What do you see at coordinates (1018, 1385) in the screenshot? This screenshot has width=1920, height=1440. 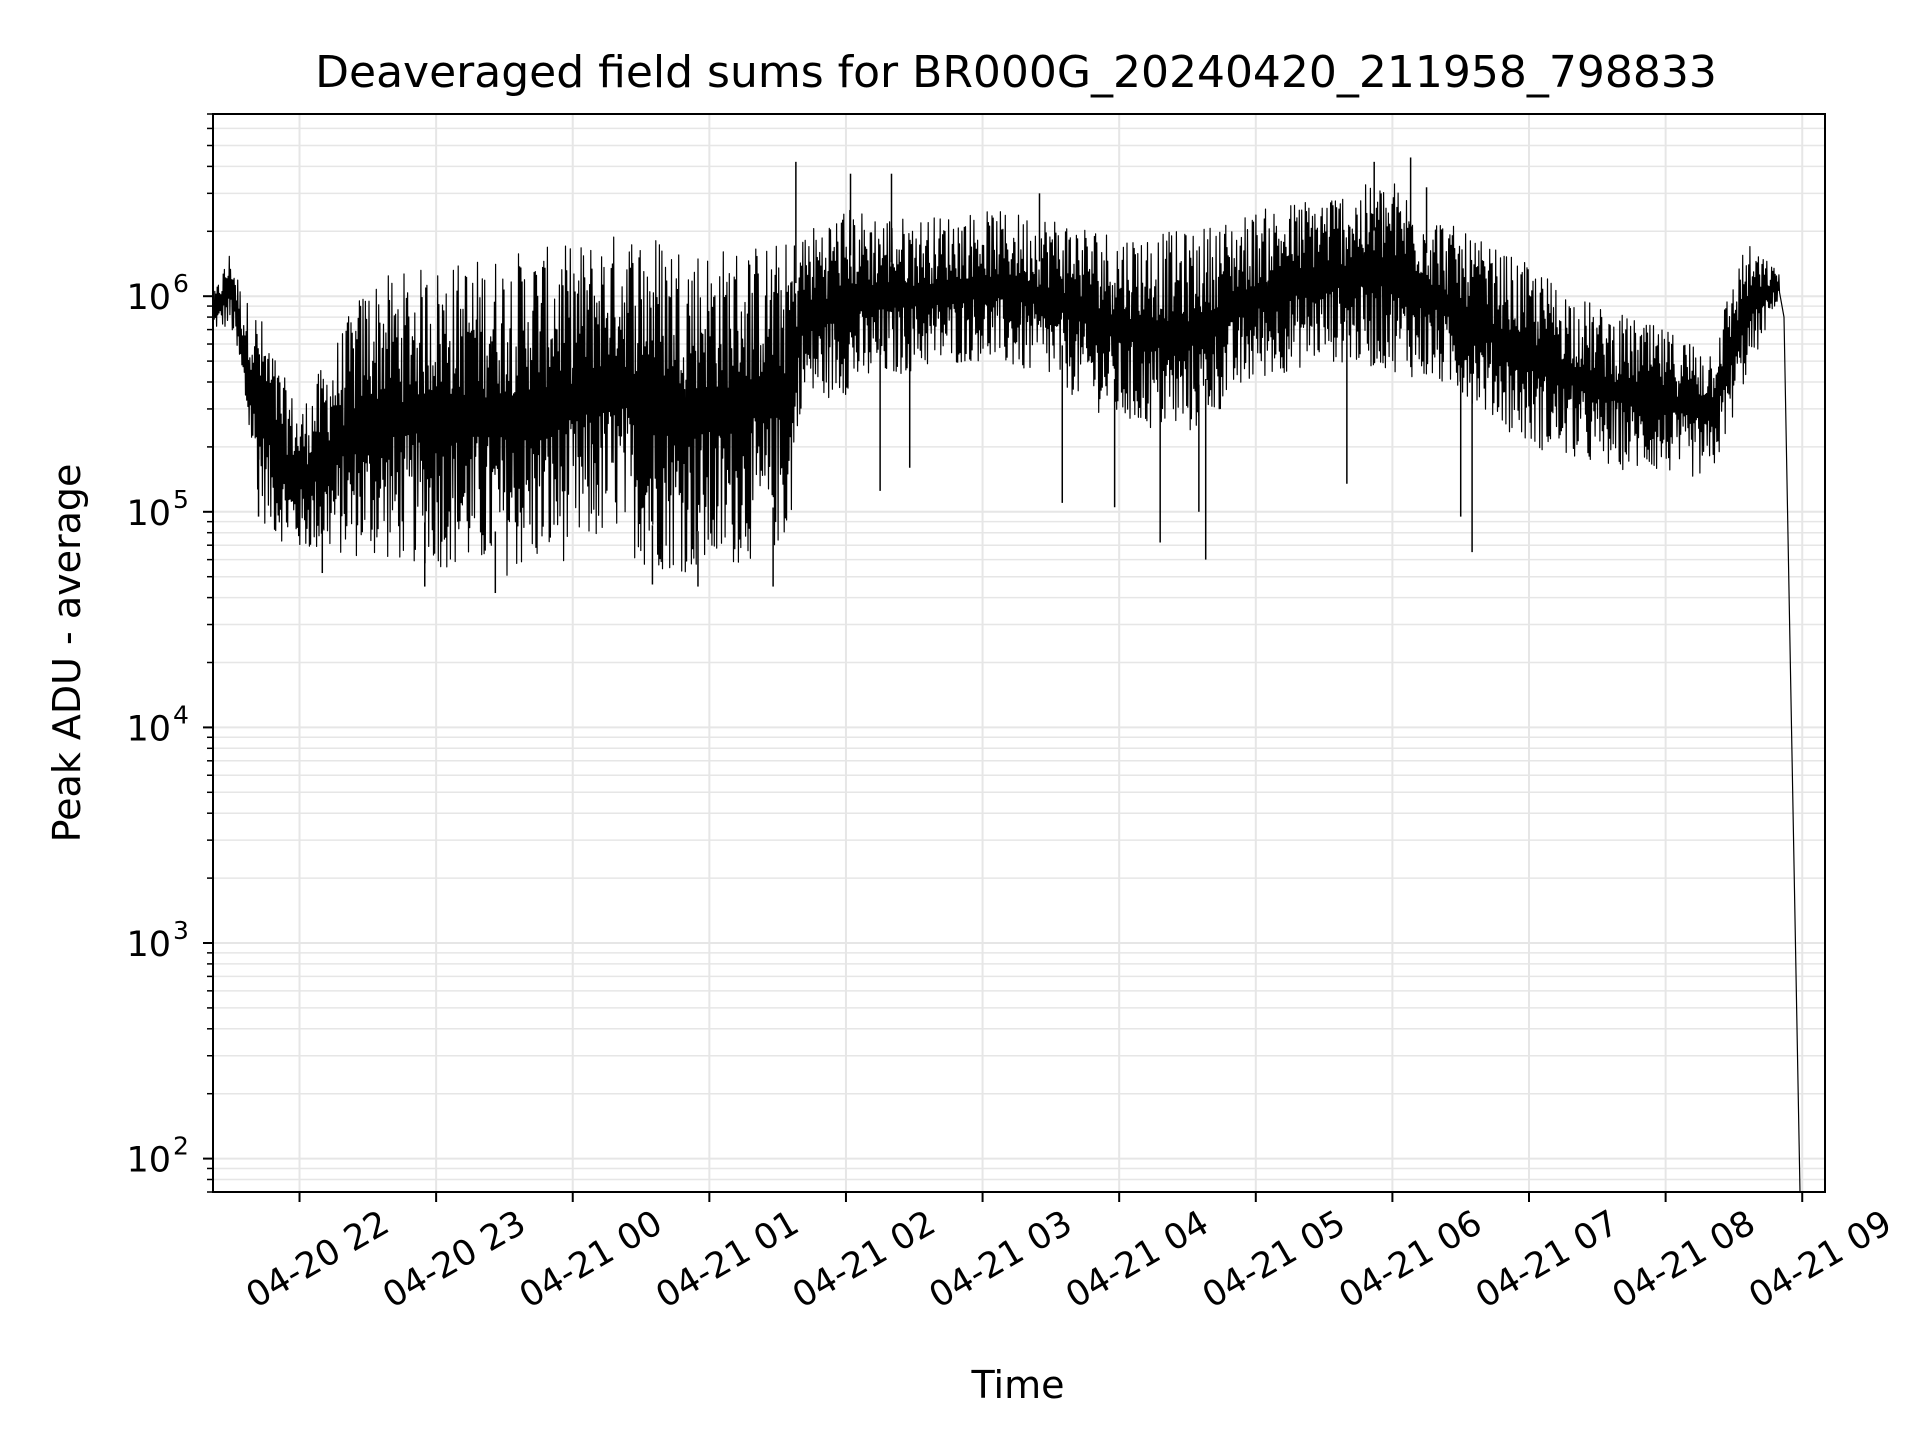 I see `x-axis-label: Time` at bounding box center [1018, 1385].